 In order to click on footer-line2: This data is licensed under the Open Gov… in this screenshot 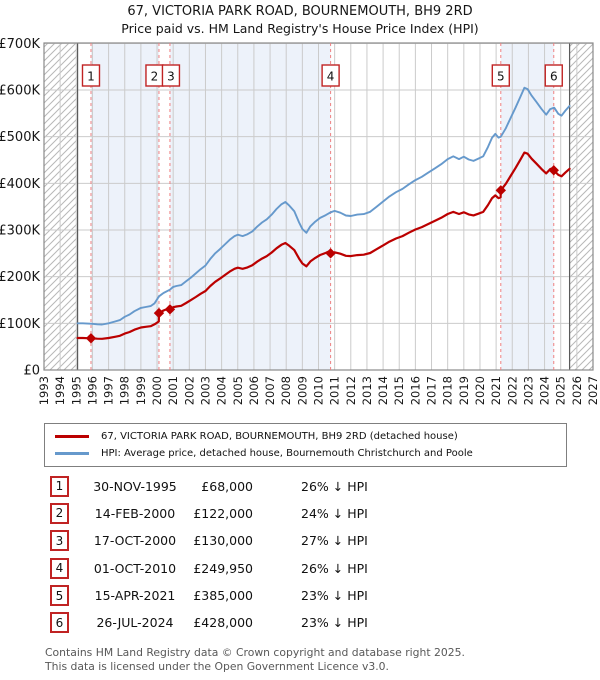, I will do `click(217, 666)`.